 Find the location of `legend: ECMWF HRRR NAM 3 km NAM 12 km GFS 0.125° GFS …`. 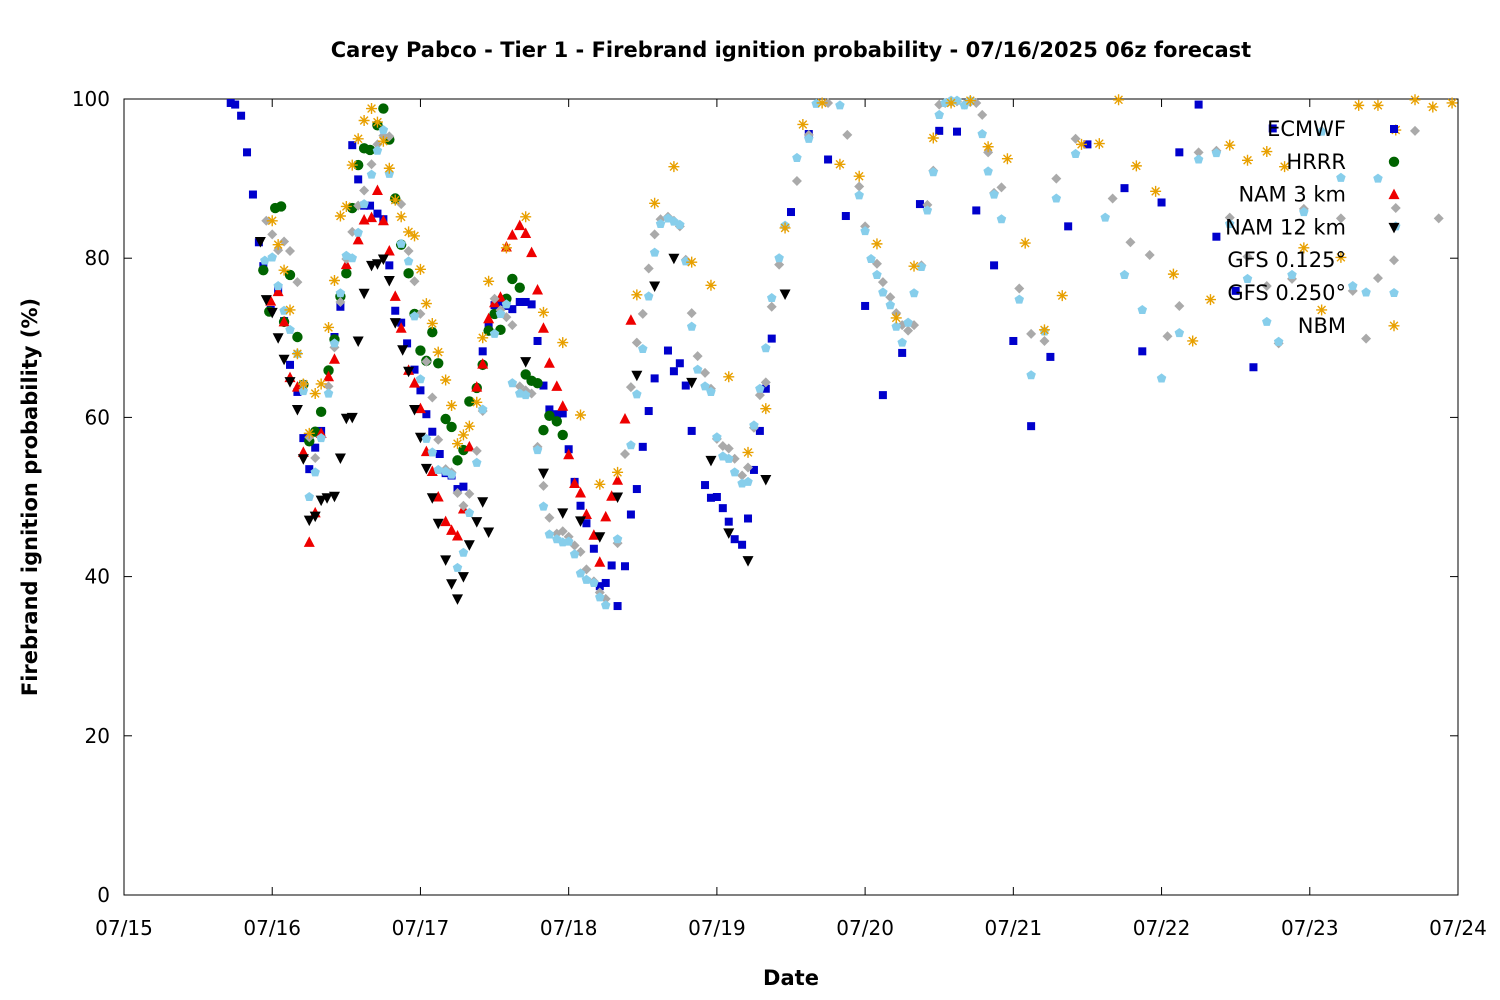

legend: ECMWF HRRR NAM 3 km NAM 12 km GFS 0.125° GFS … is located at coordinates (1312, 227).